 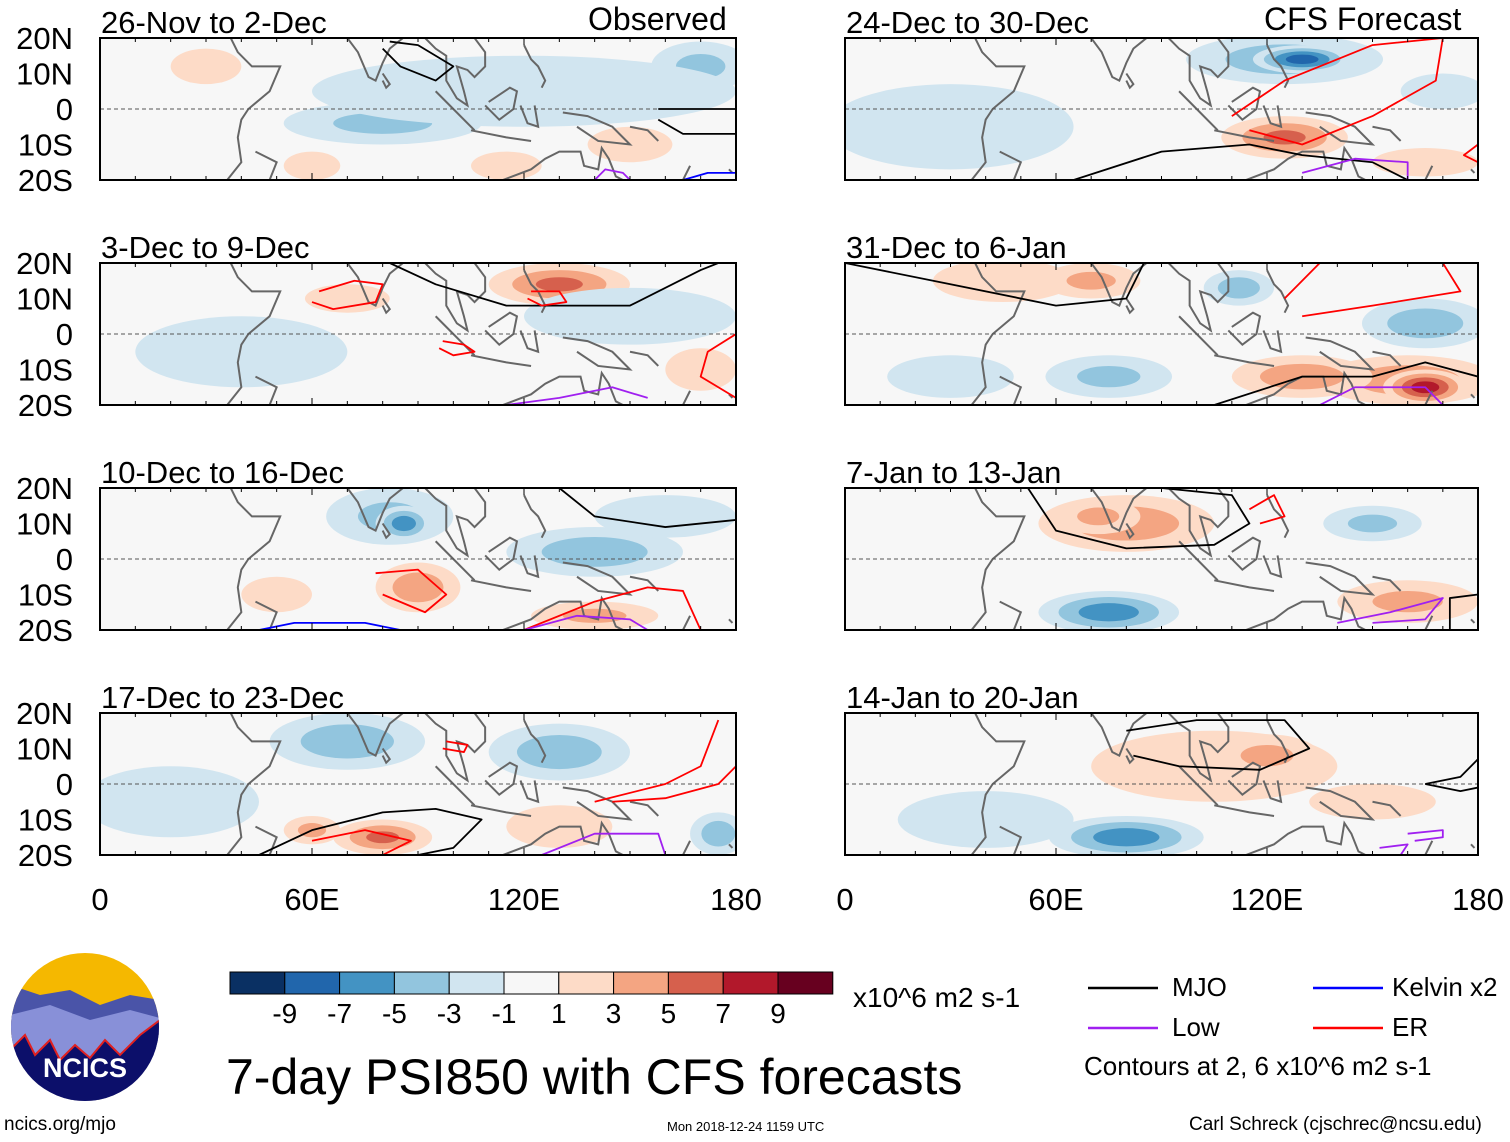 What do you see at coordinates (1199, 987) in the screenshot?
I see `legend-label-mjo: MJO` at bounding box center [1199, 987].